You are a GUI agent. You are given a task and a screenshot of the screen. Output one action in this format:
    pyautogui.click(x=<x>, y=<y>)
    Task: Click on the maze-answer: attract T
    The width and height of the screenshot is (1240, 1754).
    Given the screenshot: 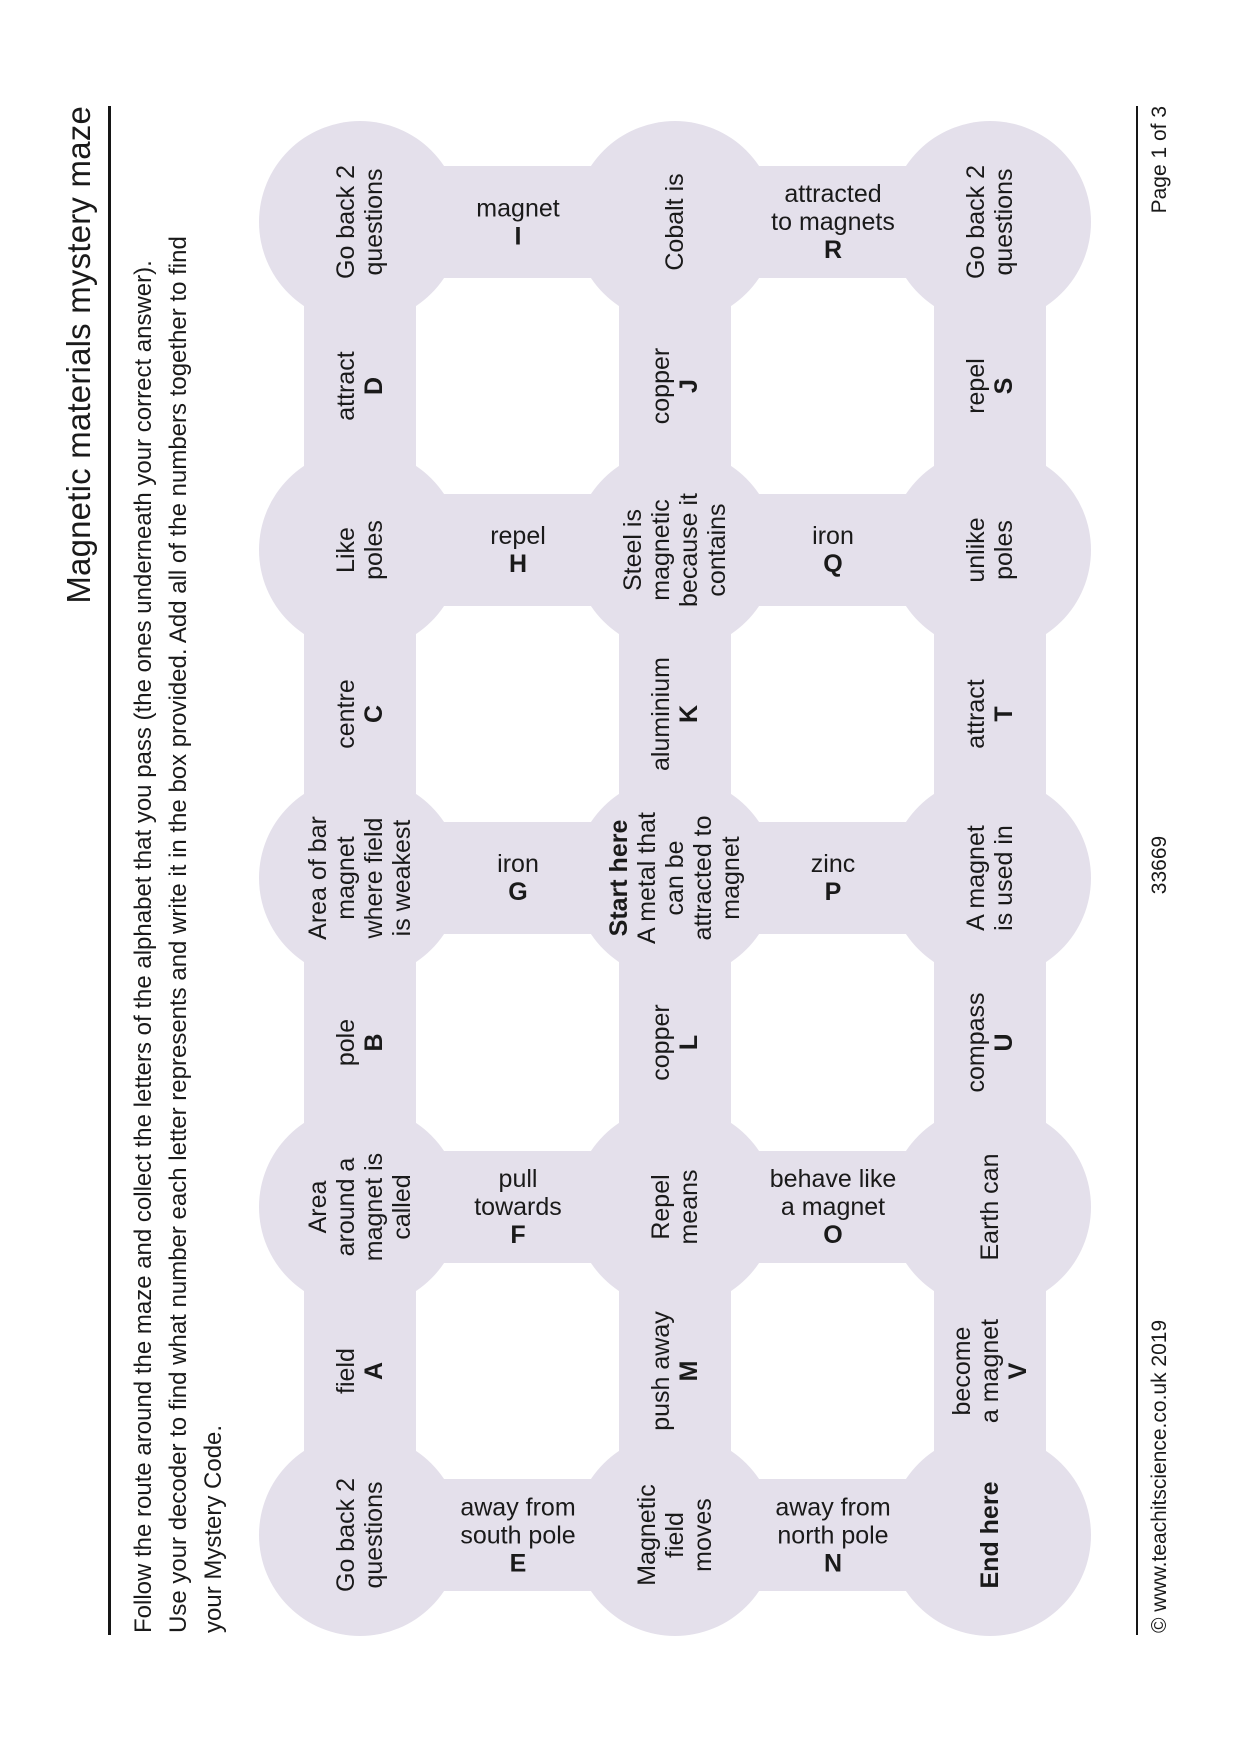 What is the action you would take?
    pyautogui.click(x=990, y=713)
    